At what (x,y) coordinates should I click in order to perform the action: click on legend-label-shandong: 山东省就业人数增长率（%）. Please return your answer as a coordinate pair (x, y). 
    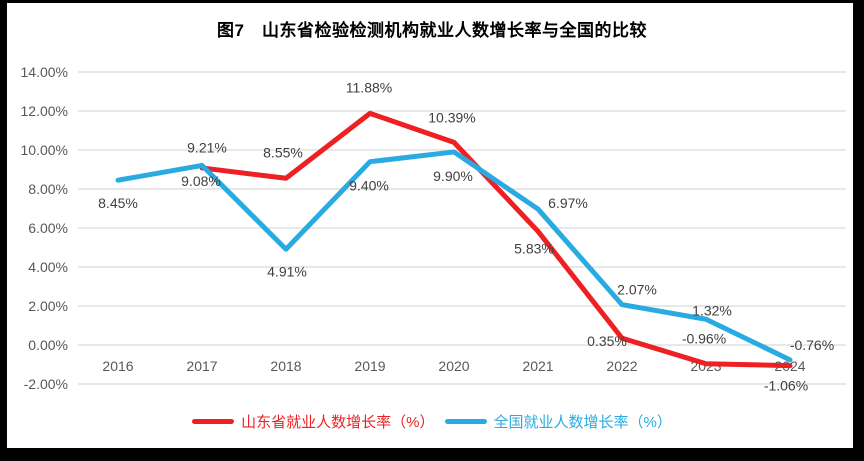
    Looking at the image, I should click on (338, 422).